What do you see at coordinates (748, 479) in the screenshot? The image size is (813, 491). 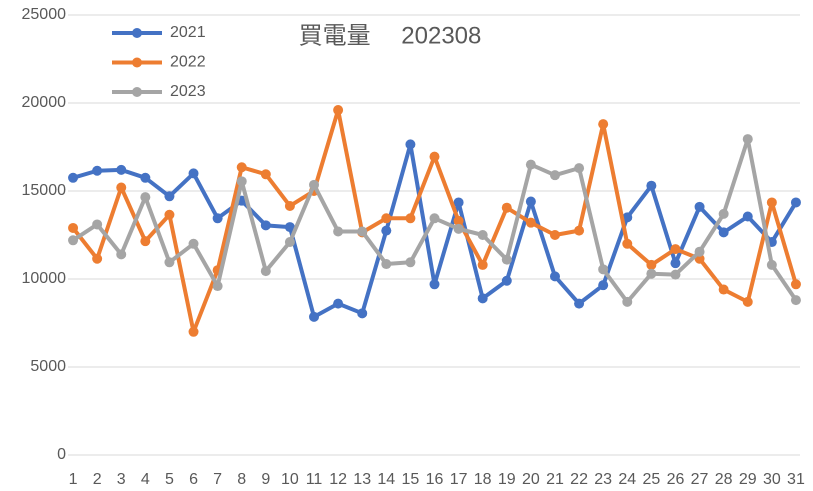 I see `x-tick-label: 29` at bounding box center [748, 479].